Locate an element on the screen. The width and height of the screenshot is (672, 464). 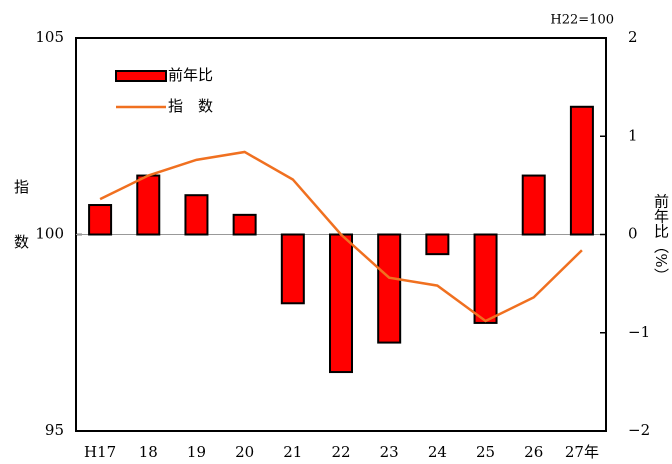
x-tick-label: 27年 is located at coordinates (582, 452).